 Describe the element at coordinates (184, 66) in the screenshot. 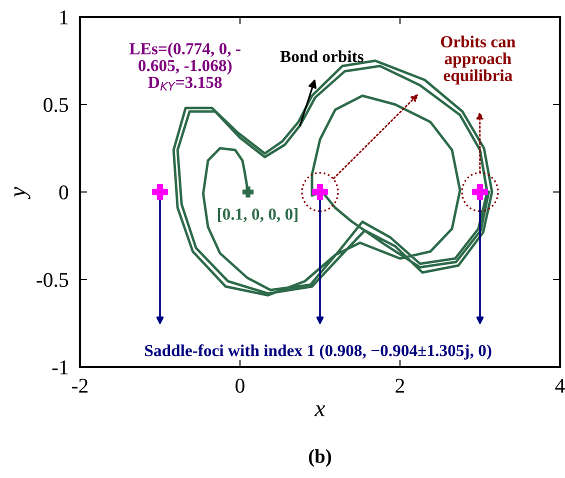

I see `annotation: LEs=(0.774, 0, - 0.605, -1.068) D$_{KY}$=3.158` at that location.